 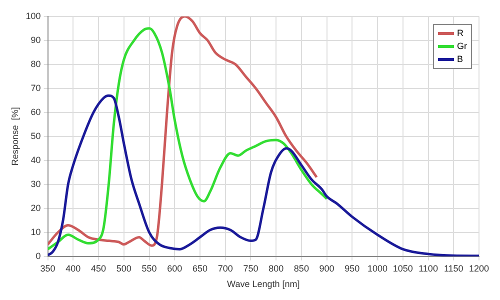 What do you see at coordinates (378, 268) in the screenshot?
I see `x-tick-label: 1000` at bounding box center [378, 268].